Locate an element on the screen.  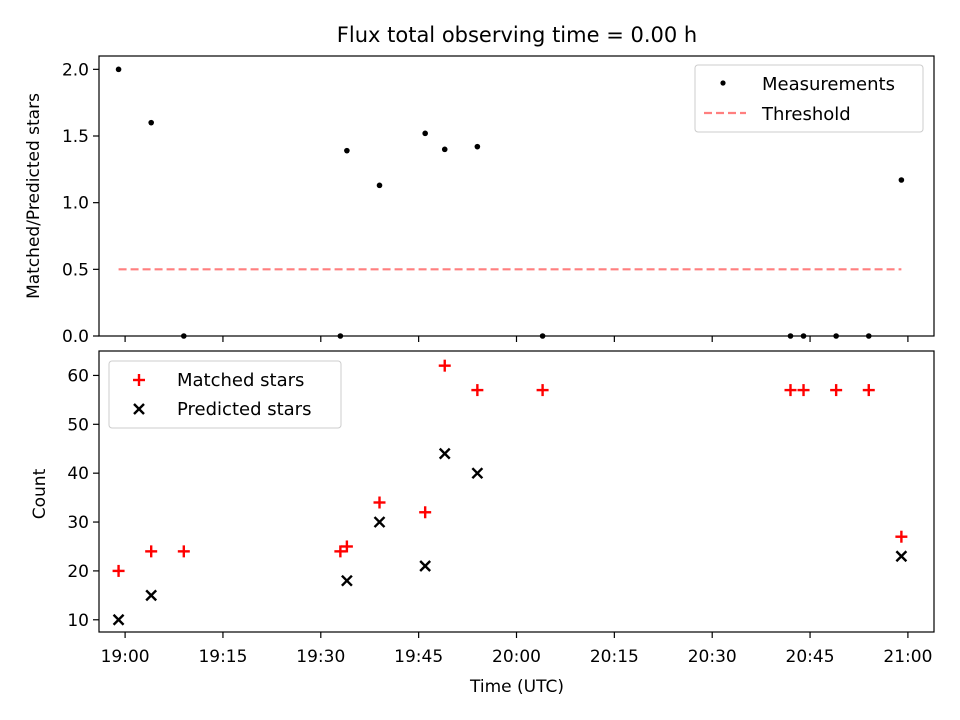
ratio-y-axis: 0.0 0.5 1.0 1.5 2.0 is located at coordinates (80, 203).